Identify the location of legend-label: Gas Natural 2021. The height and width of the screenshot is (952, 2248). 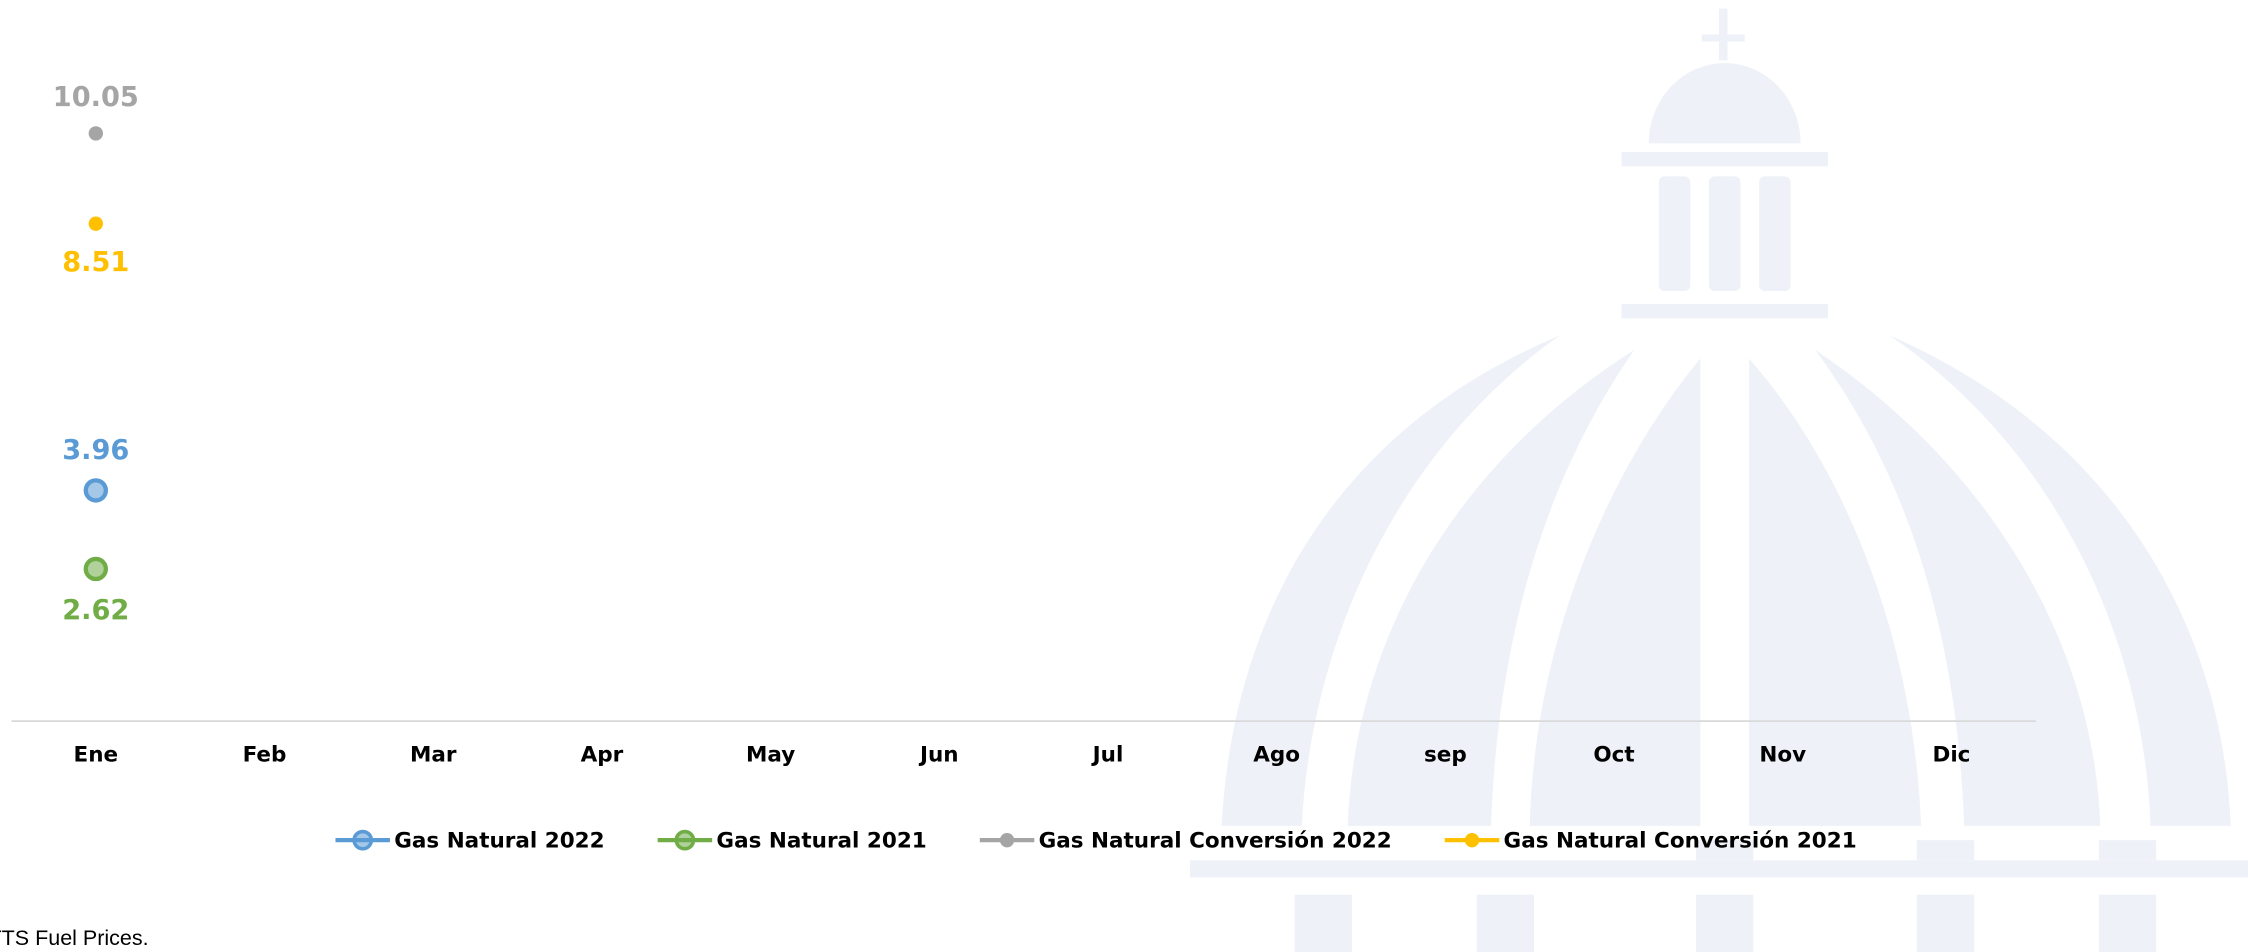
(821, 840).